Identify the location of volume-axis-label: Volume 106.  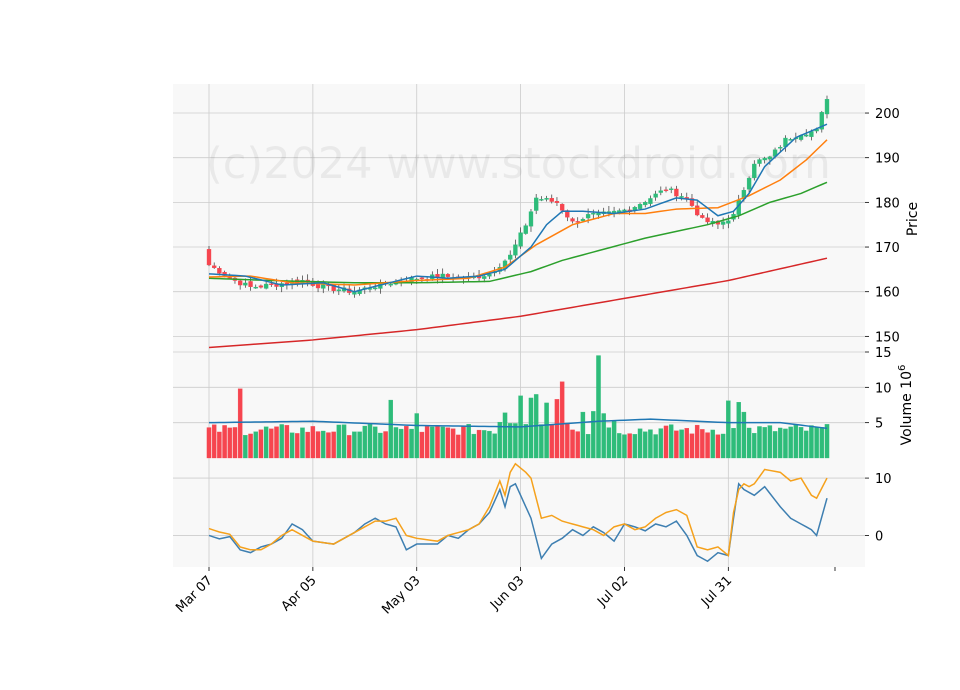
(906, 405).